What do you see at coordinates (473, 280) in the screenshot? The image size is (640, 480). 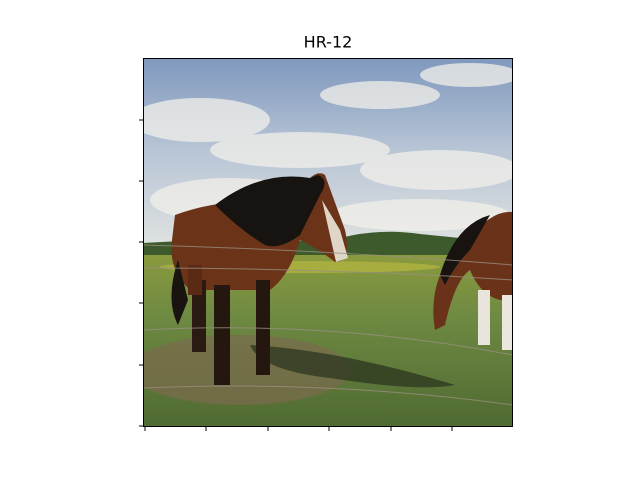 I see `horse-right` at bounding box center [473, 280].